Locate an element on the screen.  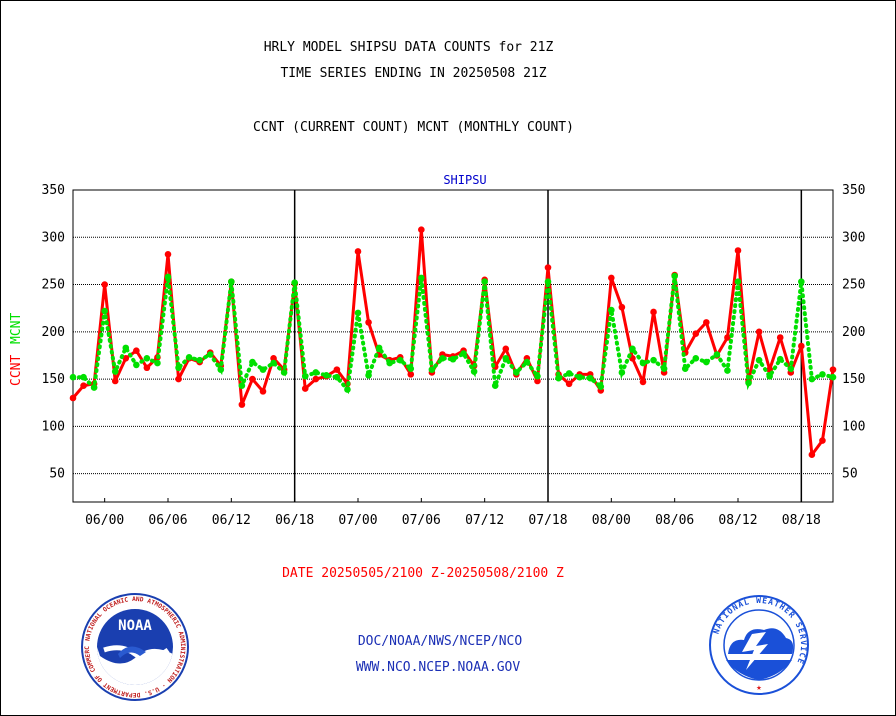
nws-star-icon: ★ is located at coordinates (759, 688).